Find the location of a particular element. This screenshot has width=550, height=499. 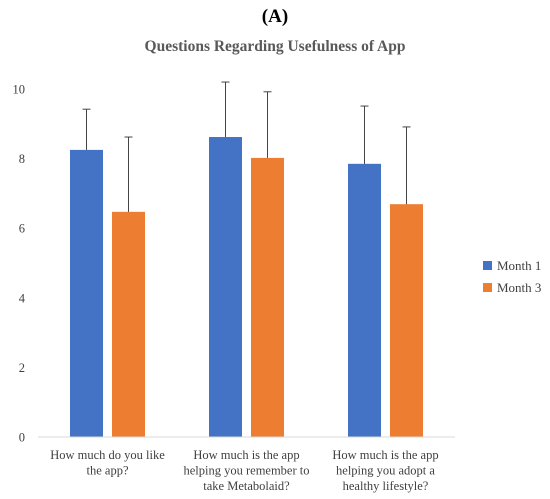

chart-title: Questions Regarding Usefulness of App is located at coordinates (275, 46).